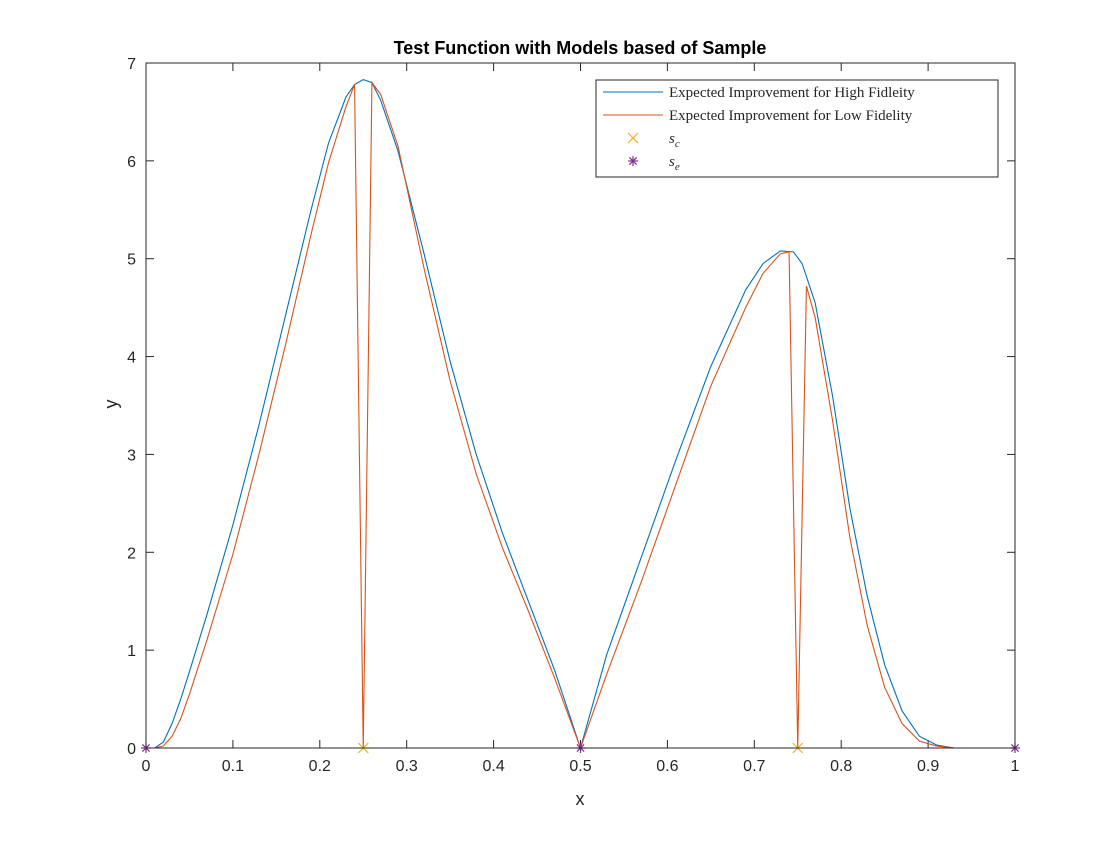  I want to click on x-axis-label: x, so click(580, 799).